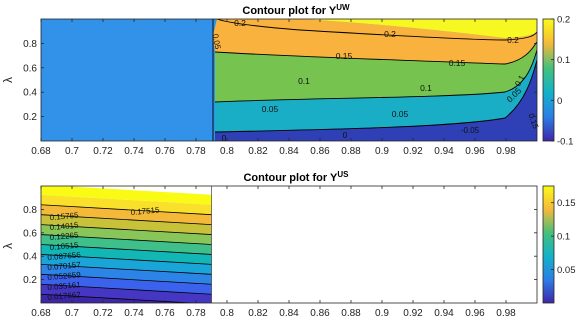 This screenshot has height=324, width=577. What do you see at coordinates (566, 270) in the screenshot?
I see `colorbar-tick-label: 0.05` at bounding box center [566, 270].